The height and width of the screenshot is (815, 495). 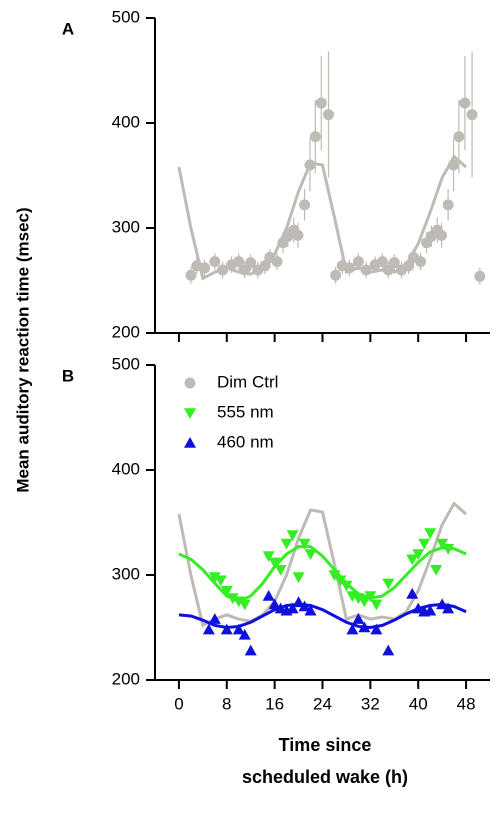 What do you see at coordinates (274, 703) in the screenshot?
I see `x-tick-label: 16` at bounding box center [274, 703].